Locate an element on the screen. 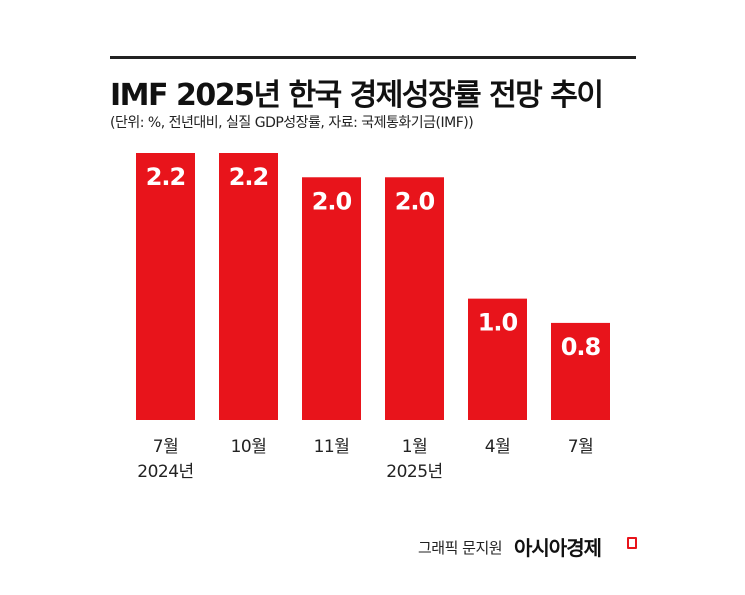 The image size is (745, 595). chart-title: IMF 2025년 한국 경제성장률 전망 추이 is located at coordinates (357, 95).